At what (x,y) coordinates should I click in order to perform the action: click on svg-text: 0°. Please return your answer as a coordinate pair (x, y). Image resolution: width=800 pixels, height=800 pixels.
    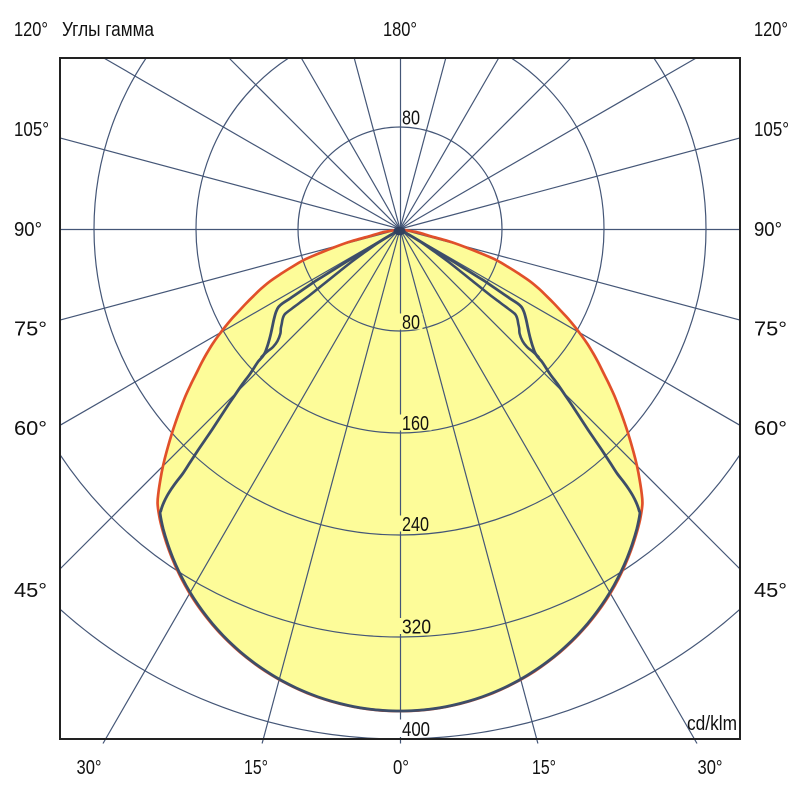
    Looking at the image, I should click on (401, 768).